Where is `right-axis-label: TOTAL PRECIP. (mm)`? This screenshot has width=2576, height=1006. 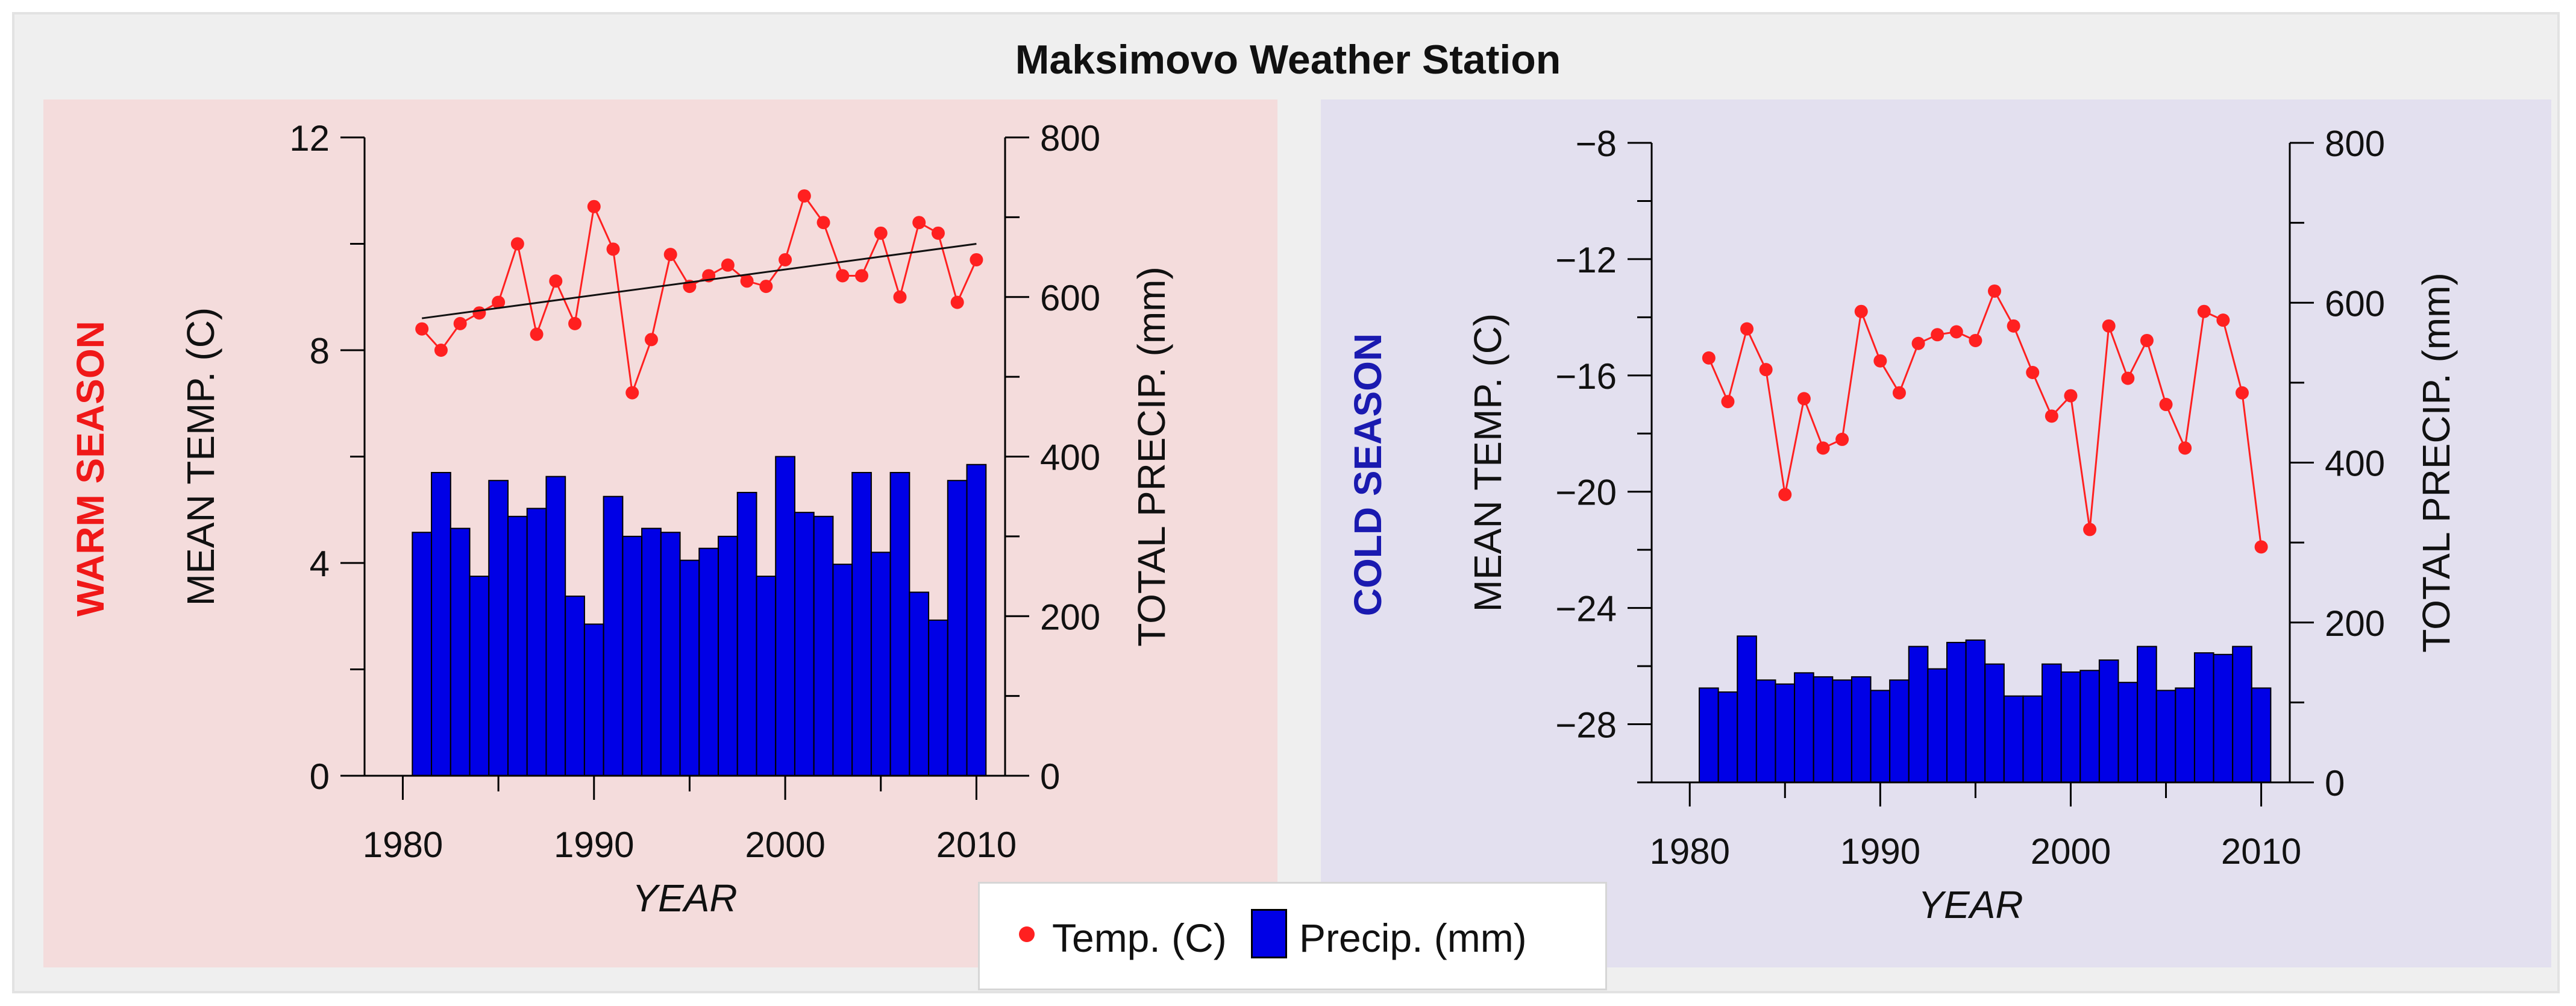
right-axis-label: TOTAL PRECIP. (mm) is located at coordinates (1151, 456).